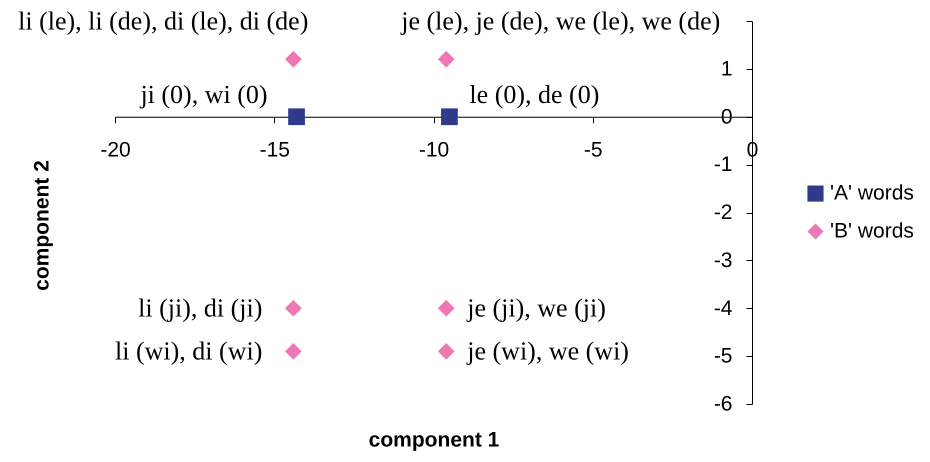  Describe the element at coordinates (200, 307) in the screenshot. I see `data-label: li (ji), di (ji)` at that location.